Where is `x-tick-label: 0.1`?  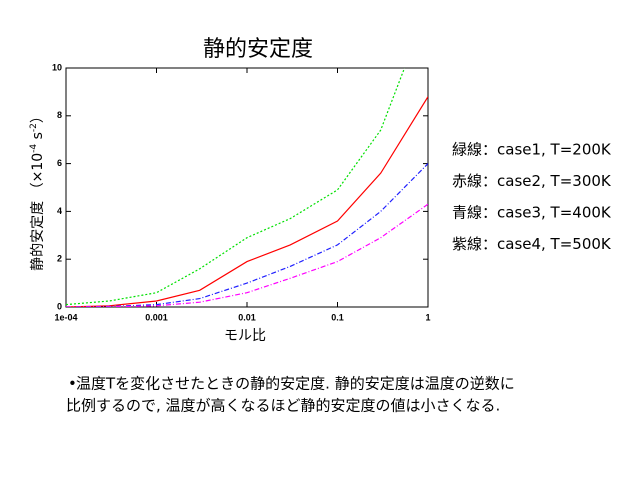 x-tick-label: 0.1 is located at coordinates (337, 317).